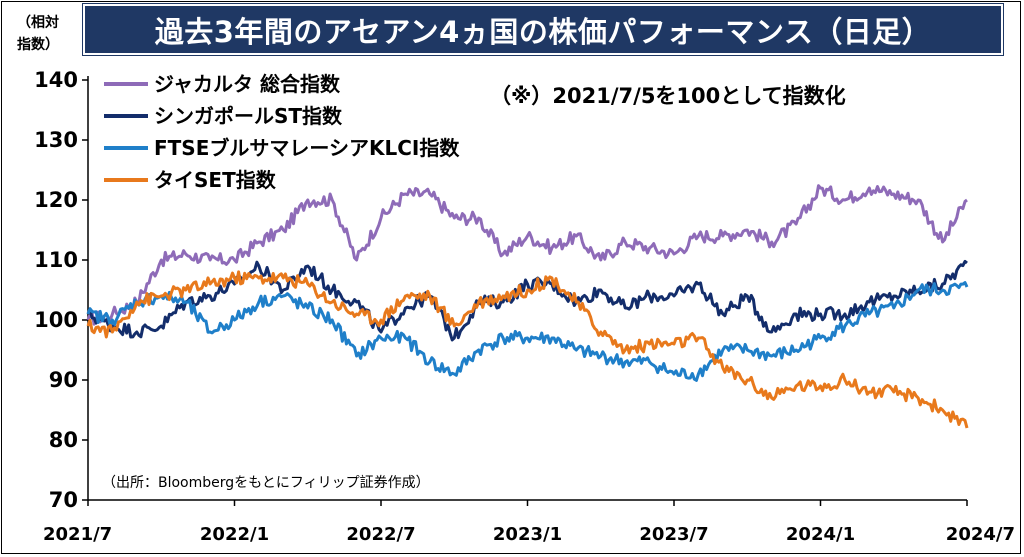  Describe the element at coordinates (56, 140) in the screenshot. I see `y-tick-label: 130` at that location.